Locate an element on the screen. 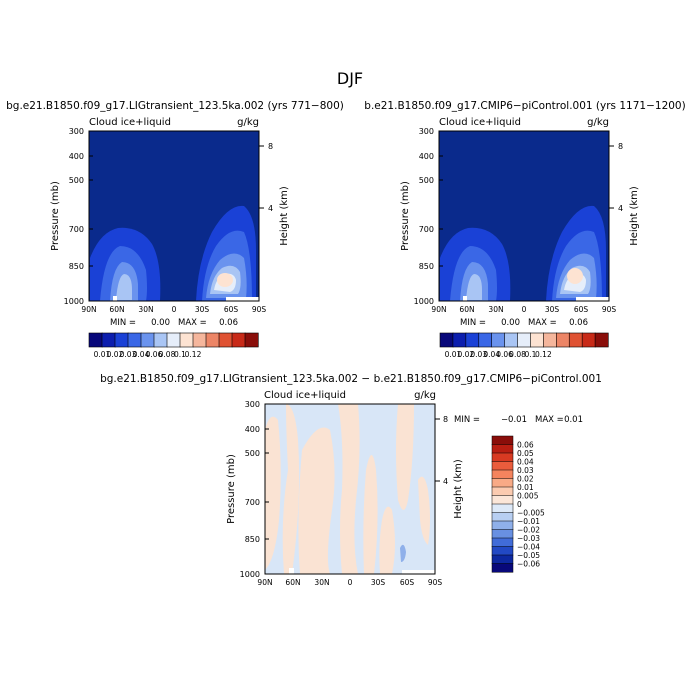  y2-axis-label: Height (km) is located at coordinates (284, 216).